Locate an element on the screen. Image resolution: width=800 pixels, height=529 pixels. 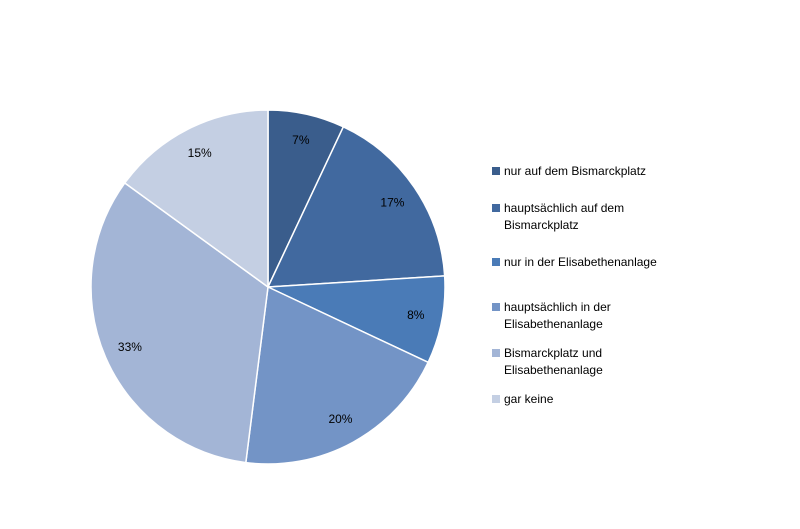
data-label: 8% is located at coordinates (416, 315).